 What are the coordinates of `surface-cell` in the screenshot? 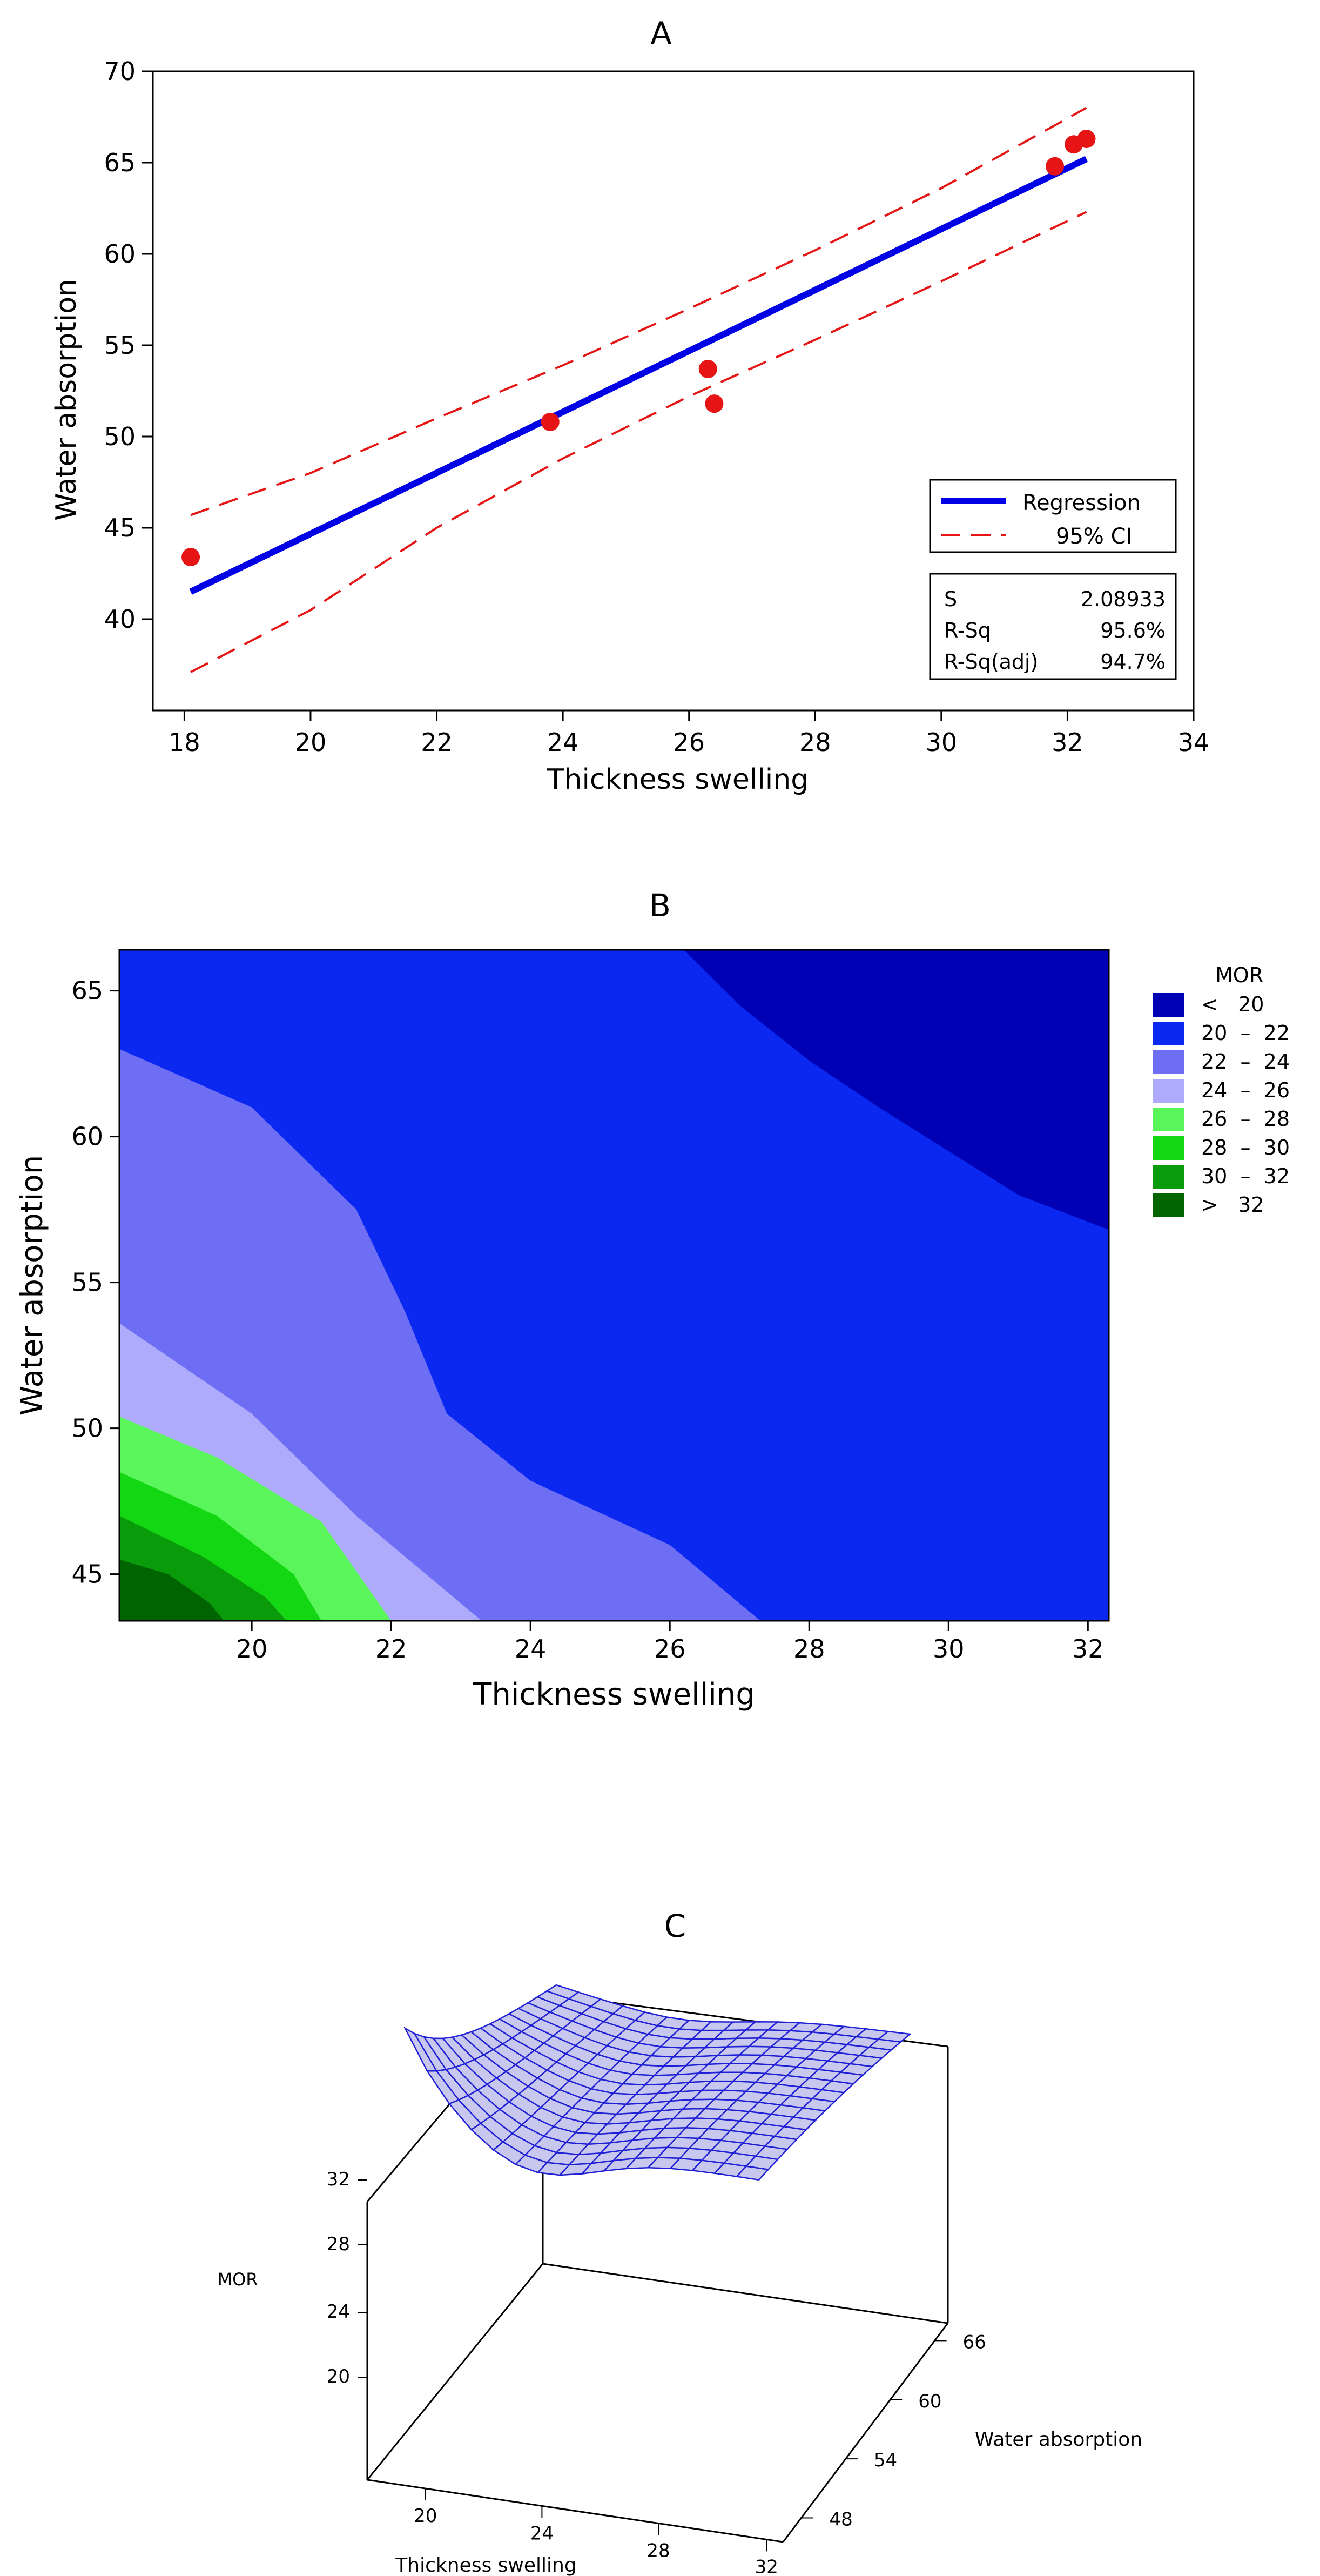 It's located at (895, 2037).